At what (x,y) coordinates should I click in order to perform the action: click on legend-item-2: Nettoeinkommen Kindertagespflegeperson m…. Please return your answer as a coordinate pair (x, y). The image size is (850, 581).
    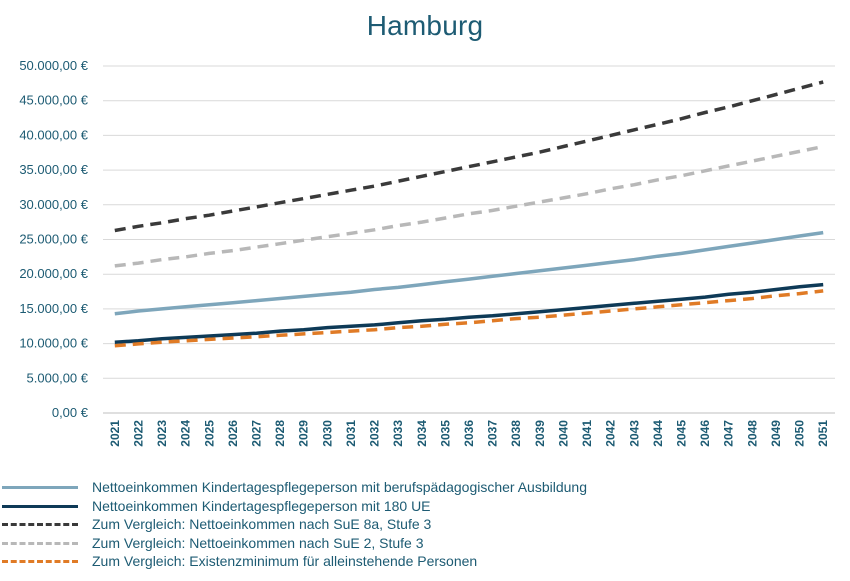
    Looking at the image, I should click on (425, 506).